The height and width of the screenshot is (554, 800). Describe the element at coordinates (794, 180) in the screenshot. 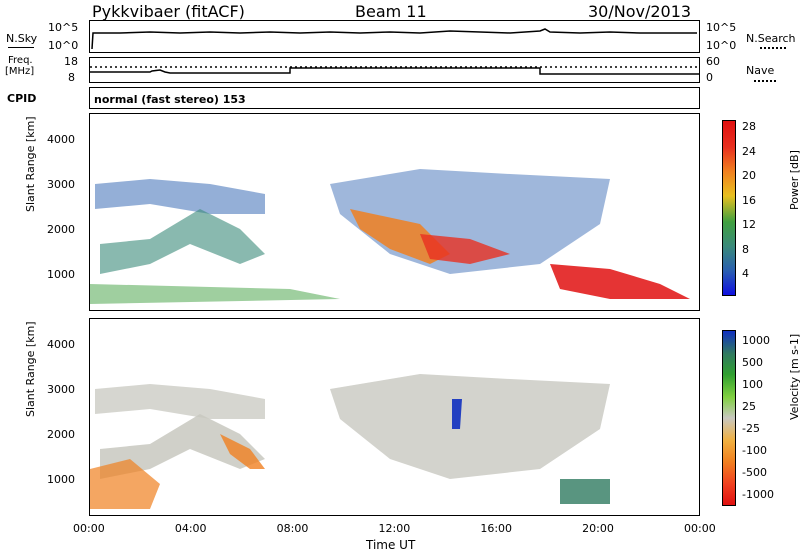

I see `power-colorbar-label: Power [dB]` at that location.